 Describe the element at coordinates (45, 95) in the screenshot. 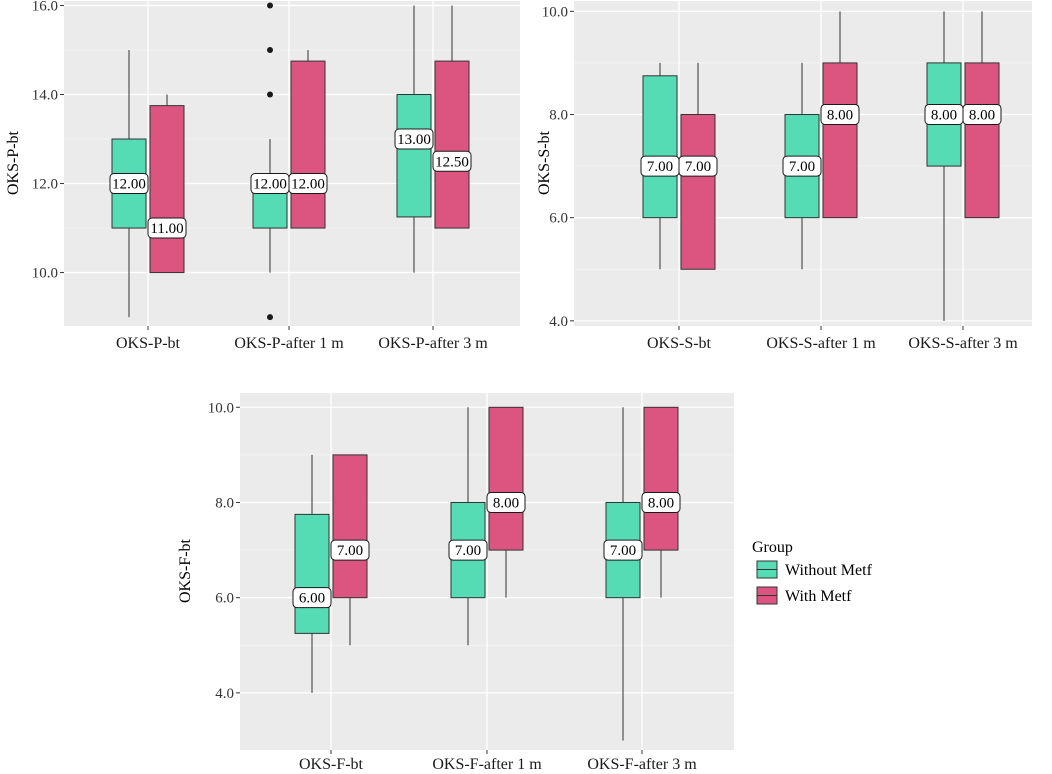

I see `y-tick-label: 14.0` at that location.